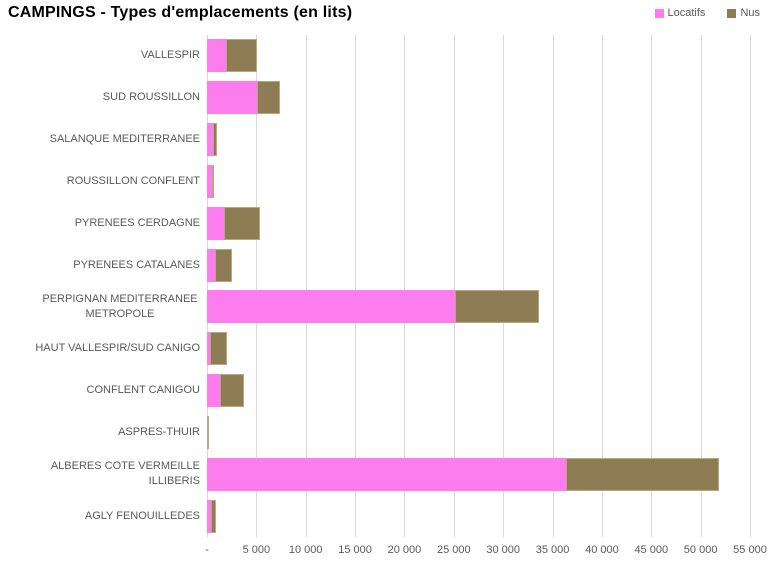 The image size is (770, 567). What do you see at coordinates (651, 550) in the screenshot?
I see `x-tick-label: 45 000` at bounding box center [651, 550].